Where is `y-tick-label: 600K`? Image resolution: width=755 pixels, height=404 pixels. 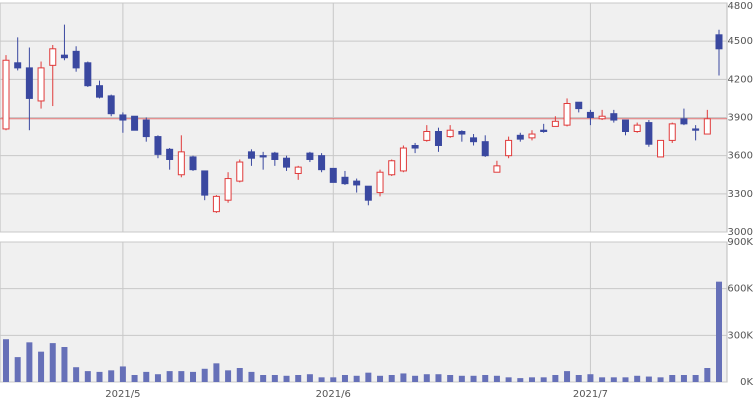
y-tick-label: 600K is located at coordinates (740, 289).